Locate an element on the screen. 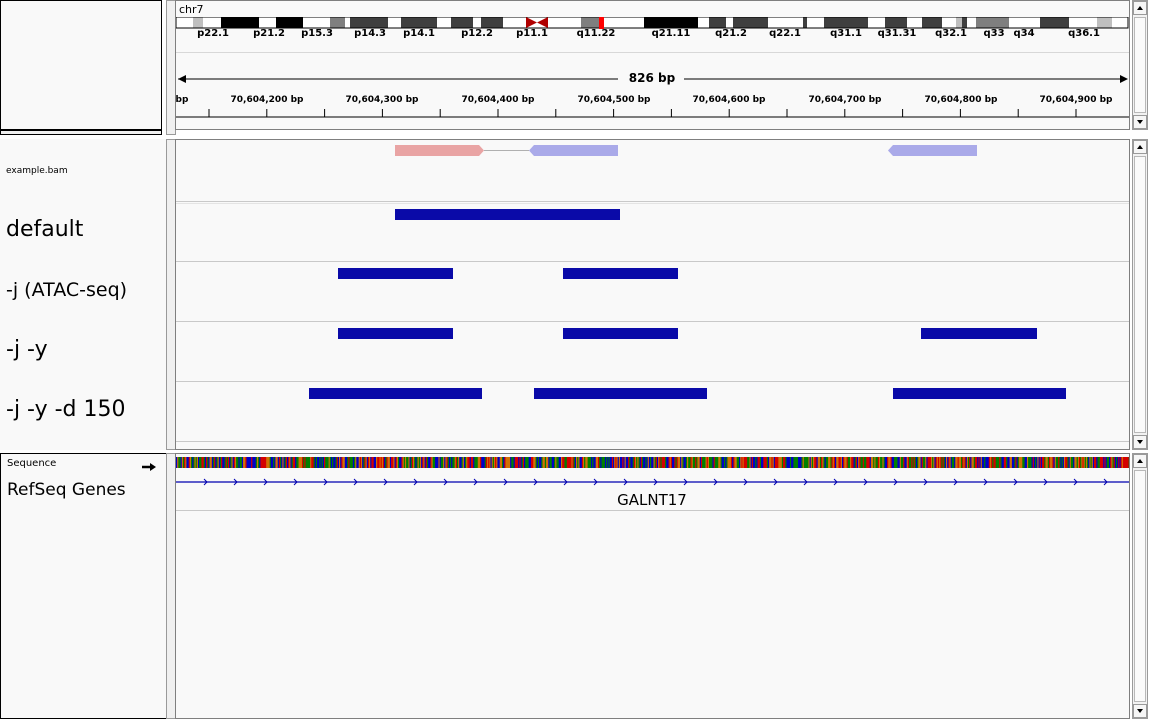  track-name-atac: -j (ATAC-seq) is located at coordinates (67, 290).